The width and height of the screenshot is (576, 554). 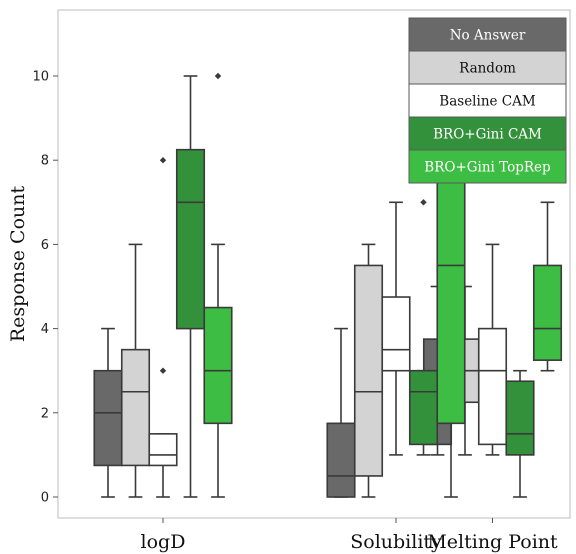 I want to click on y-tick-label: 0, so click(x=45, y=498).